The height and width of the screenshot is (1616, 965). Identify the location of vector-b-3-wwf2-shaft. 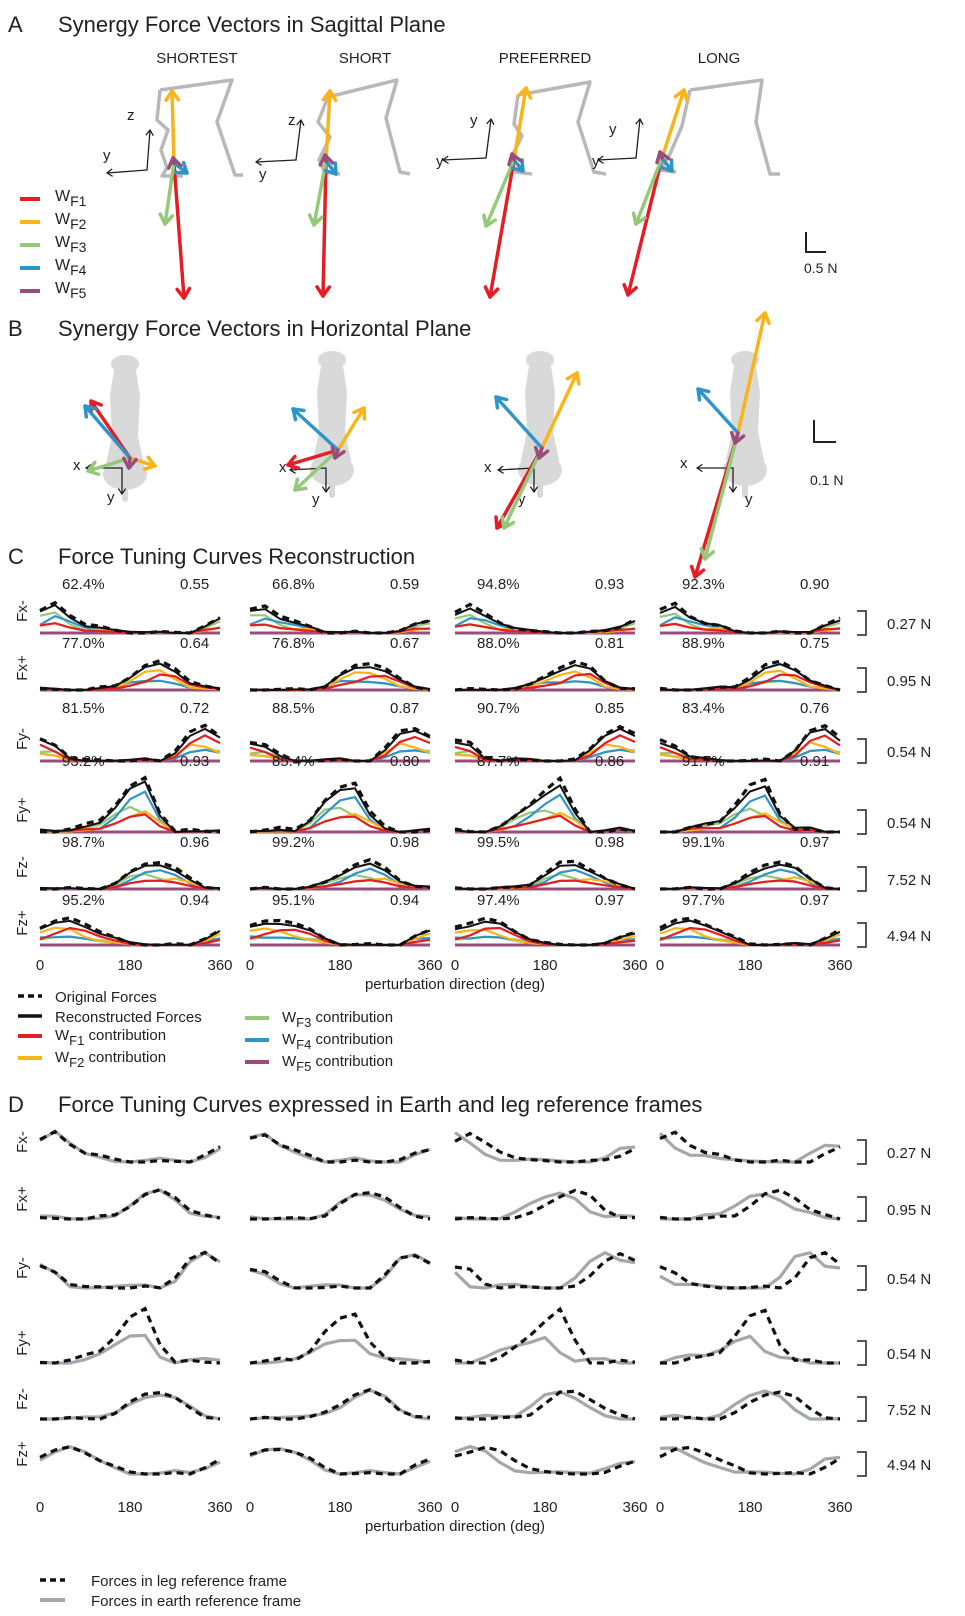
(559, 410).